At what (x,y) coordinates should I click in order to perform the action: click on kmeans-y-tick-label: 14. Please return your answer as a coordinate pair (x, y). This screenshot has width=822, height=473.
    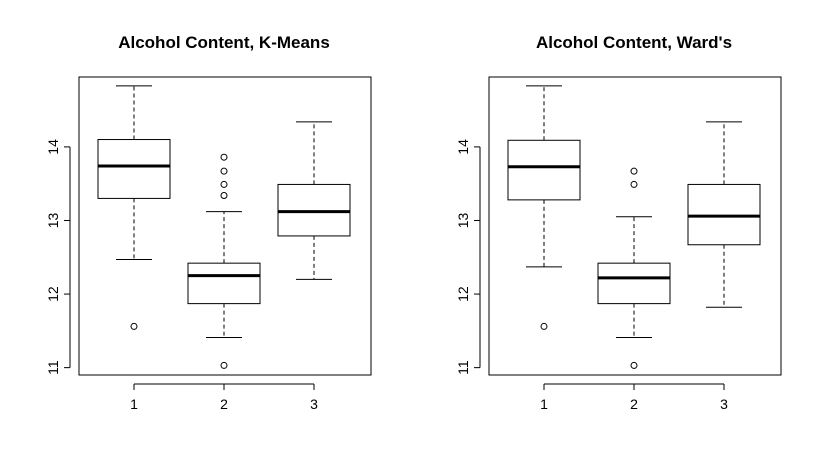
    Looking at the image, I should click on (53, 147).